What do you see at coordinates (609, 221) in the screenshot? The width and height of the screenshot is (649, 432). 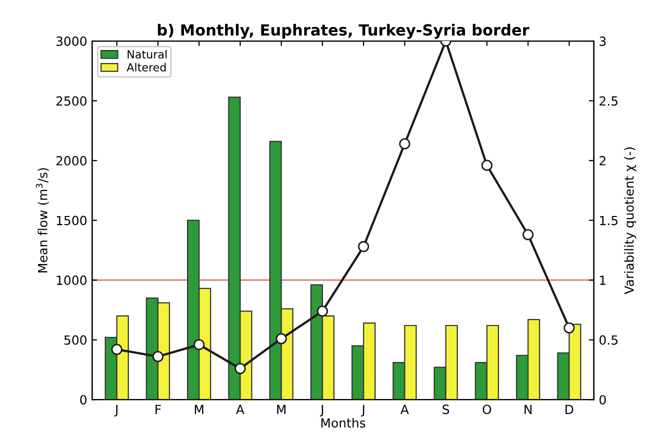 I see `y2-tick-label: 1.5` at bounding box center [609, 221].